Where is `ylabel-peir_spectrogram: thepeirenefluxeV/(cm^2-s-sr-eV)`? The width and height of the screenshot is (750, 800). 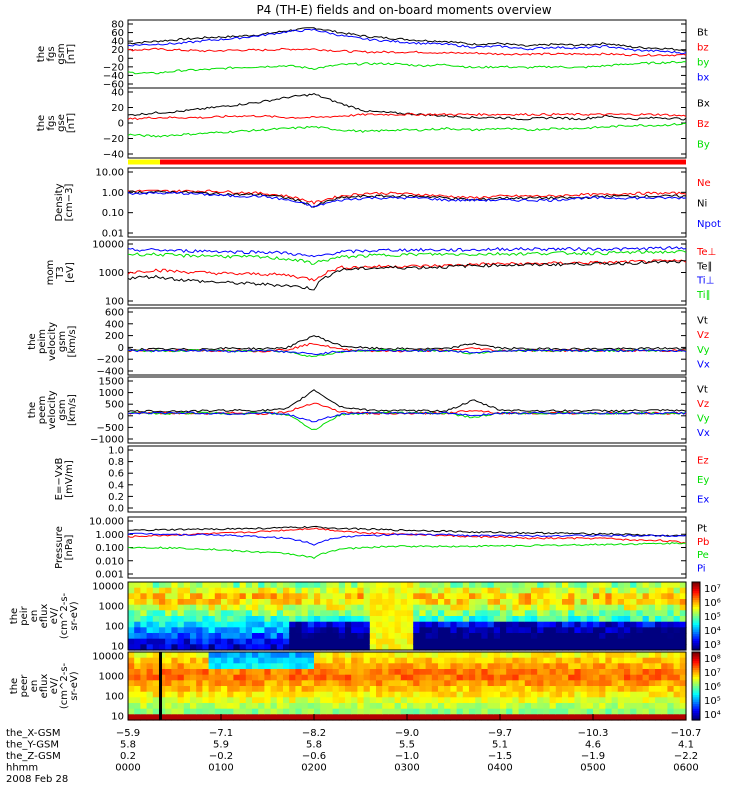
ylabel-peir_spectrogram: thepeirenefluxeV/(cm^2-s-sr-eV) is located at coordinates (44, 615).